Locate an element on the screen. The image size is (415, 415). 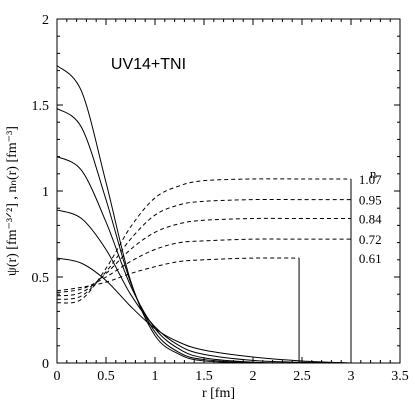
x-axis-label: r [fm] is located at coordinates (218, 393).